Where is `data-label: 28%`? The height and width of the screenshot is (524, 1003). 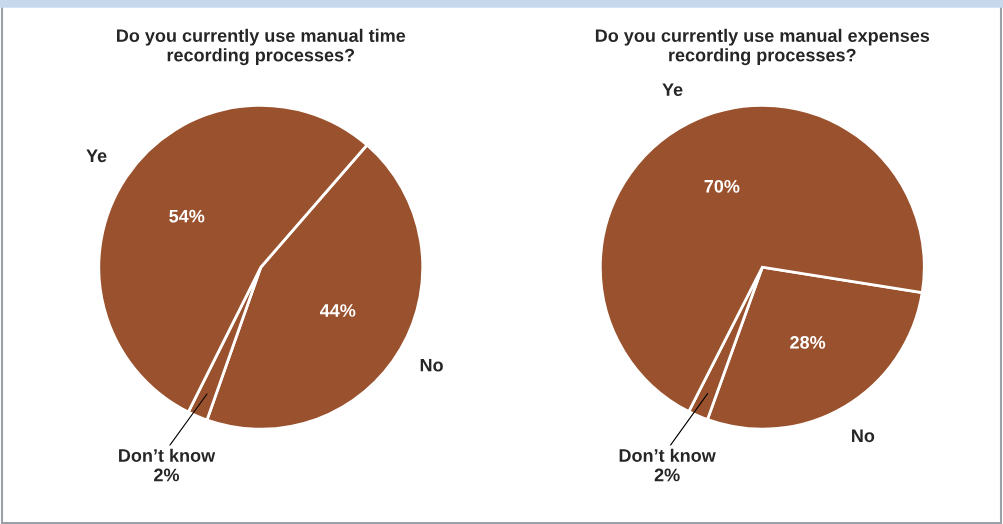
data-label: 28% is located at coordinates (808, 342).